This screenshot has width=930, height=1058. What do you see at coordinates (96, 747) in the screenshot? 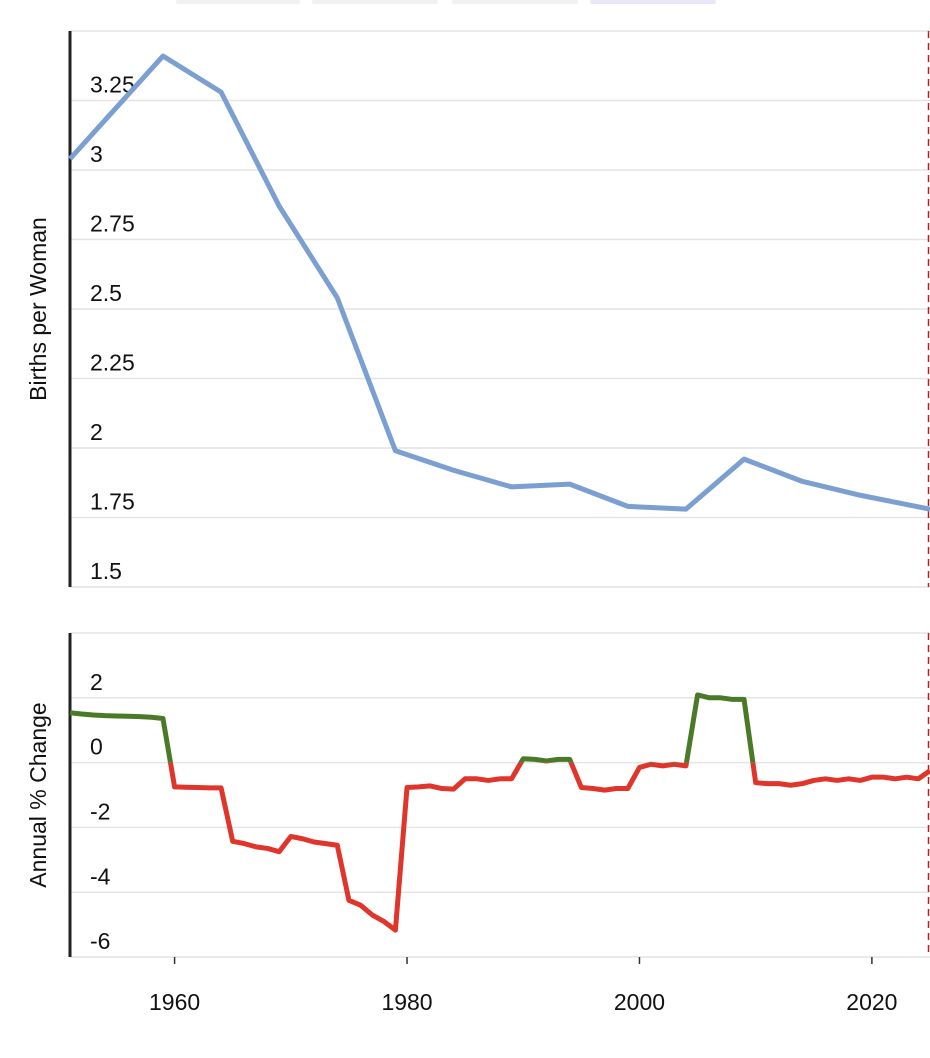
I see `y-tick-label: 0` at bounding box center [96, 747].